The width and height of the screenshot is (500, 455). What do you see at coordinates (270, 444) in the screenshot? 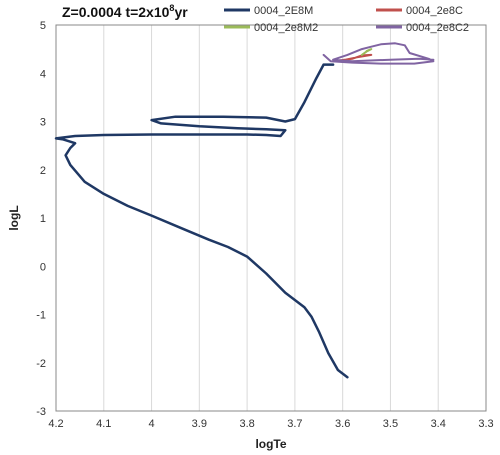
I see `x-axis-label: logTe` at bounding box center [270, 444].